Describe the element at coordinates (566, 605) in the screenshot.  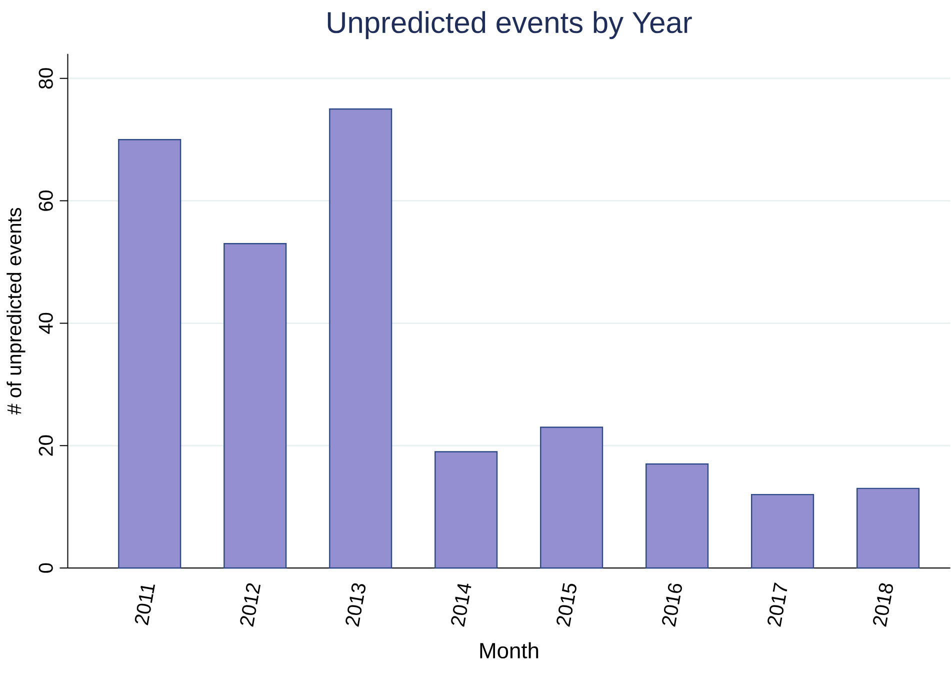
I see `x-tick-label: 2015` at that location.